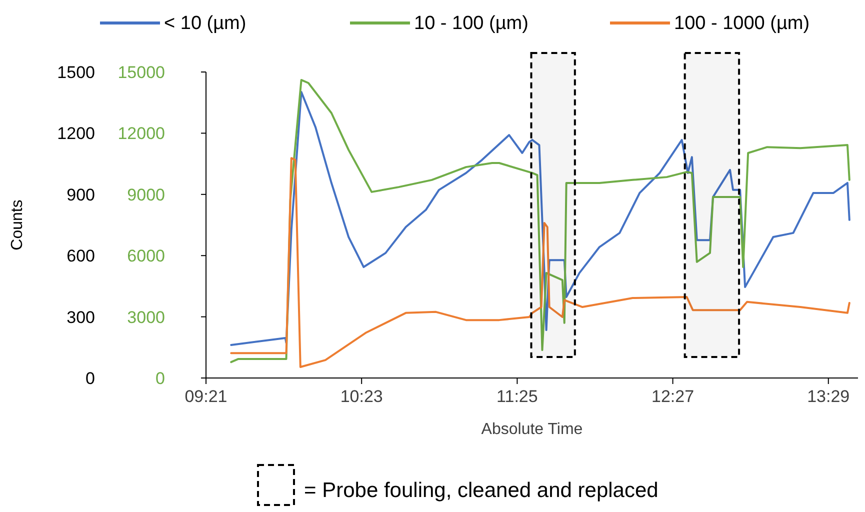 The width and height of the screenshot is (865, 512). I want to click on legend-label: 10 - 100 (µm), so click(471, 23).